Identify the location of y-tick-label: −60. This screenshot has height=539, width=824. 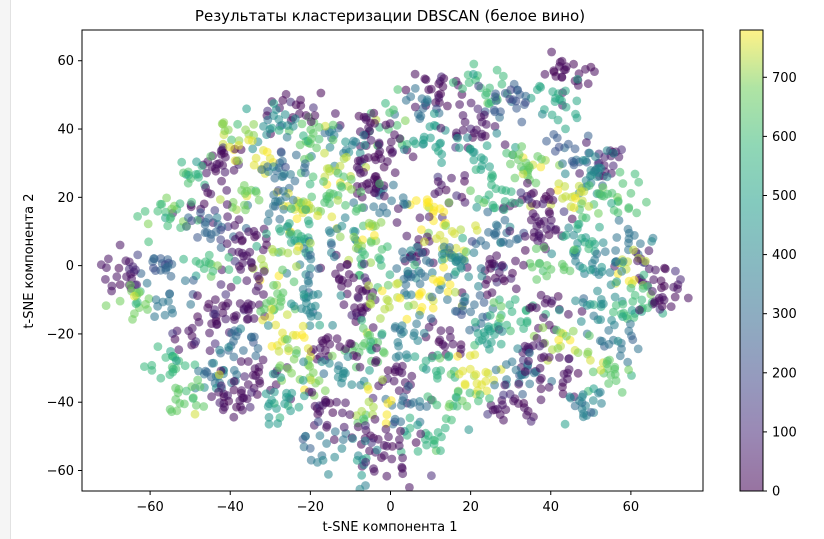
(60, 471).